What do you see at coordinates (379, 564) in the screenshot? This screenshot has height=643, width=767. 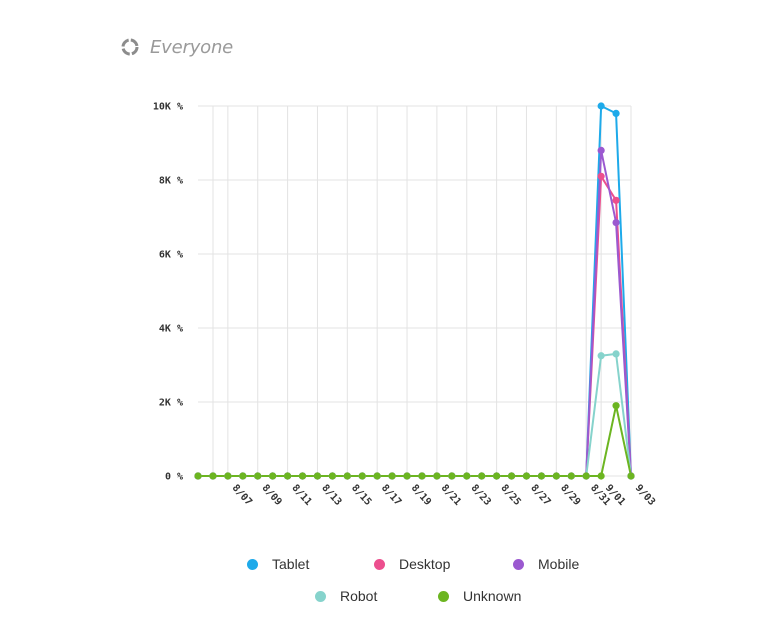 I see `legend-dot-desktop` at bounding box center [379, 564].